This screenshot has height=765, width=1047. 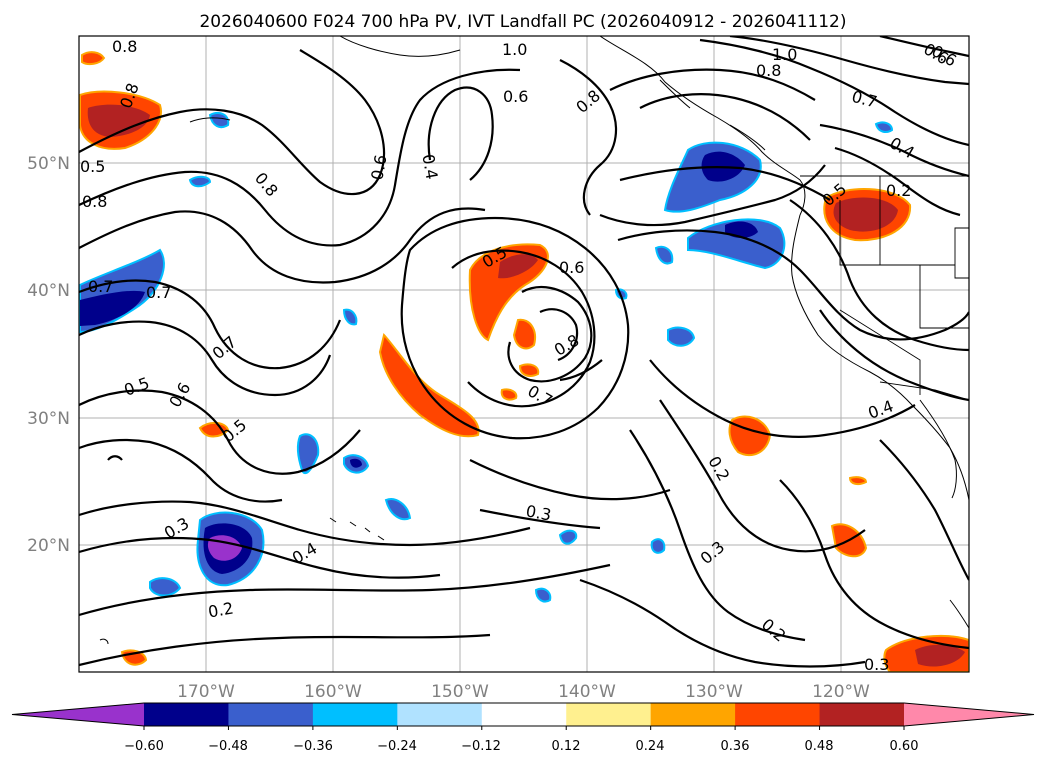 What do you see at coordinates (587, 692) in the screenshot?
I see `lon-label-140w: 140°W` at bounding box center [587, 692].